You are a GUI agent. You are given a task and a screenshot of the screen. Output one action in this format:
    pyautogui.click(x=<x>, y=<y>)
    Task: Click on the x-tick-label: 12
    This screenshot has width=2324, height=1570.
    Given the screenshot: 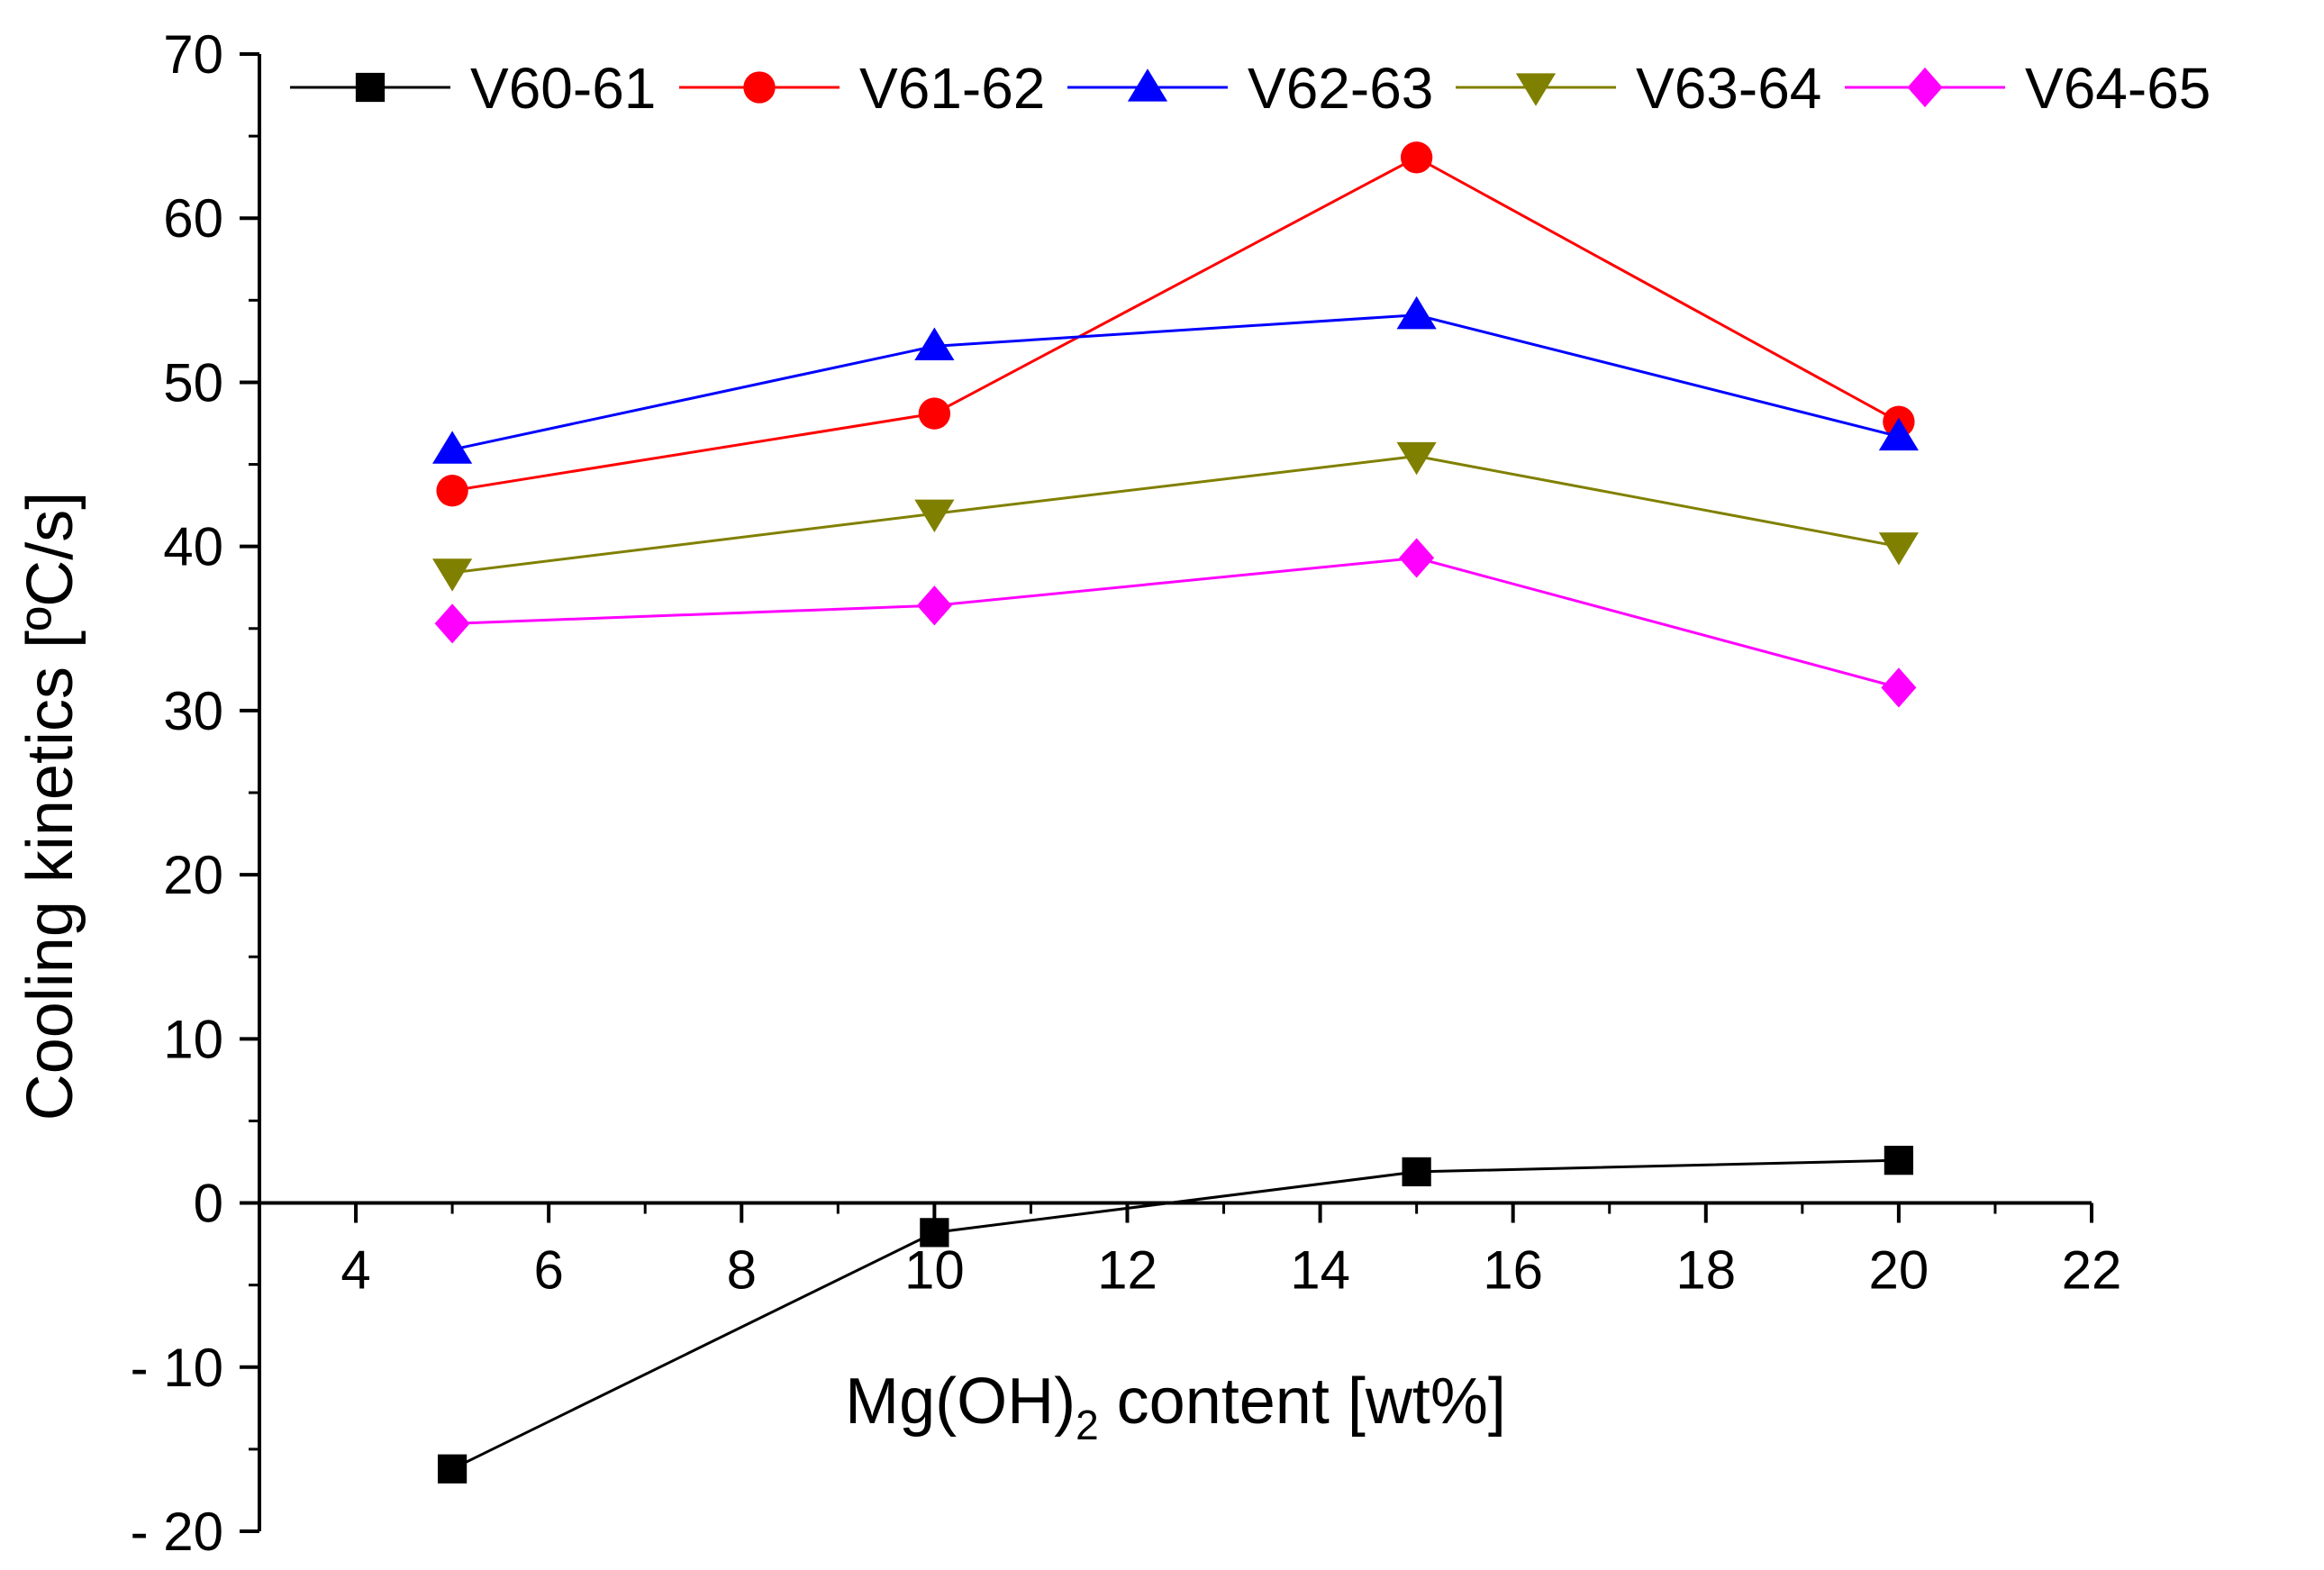 What is the action you would take?
    pyautogui.click(x=1127, y=1271)
    